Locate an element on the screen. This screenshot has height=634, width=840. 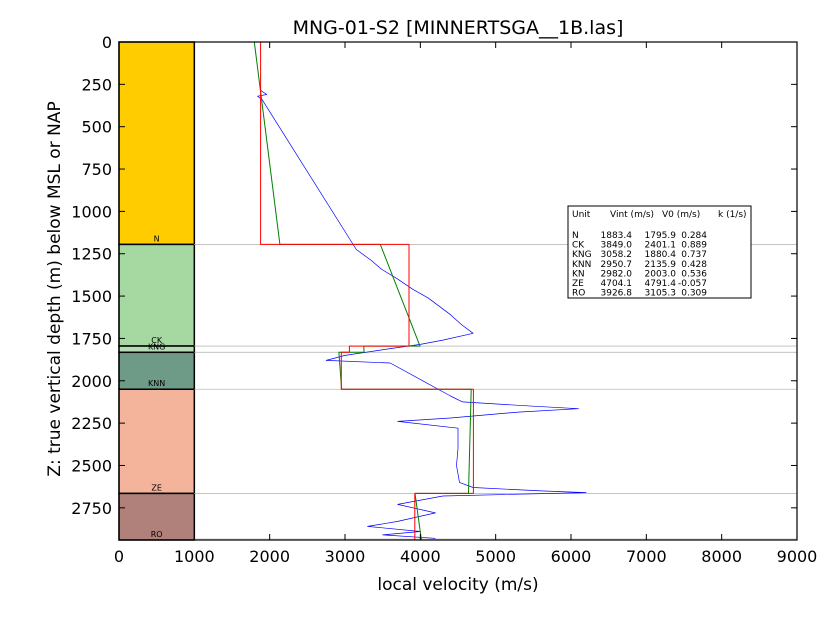
unit-label-ze: ZE is located at coordinates (156, 487).